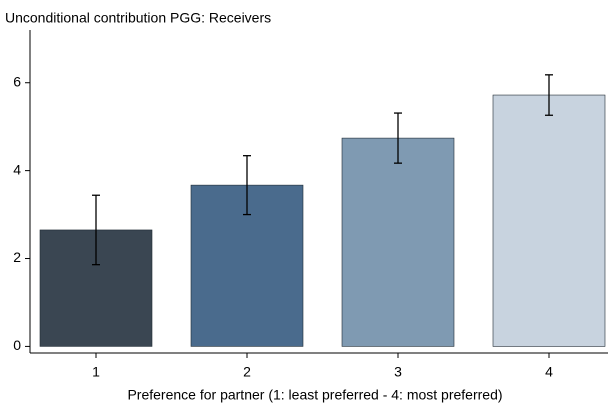  What do you see at coordinates (17, 81) in the screenshot?
I see `y-tick-label: 6` at bounding box center [17, 81].